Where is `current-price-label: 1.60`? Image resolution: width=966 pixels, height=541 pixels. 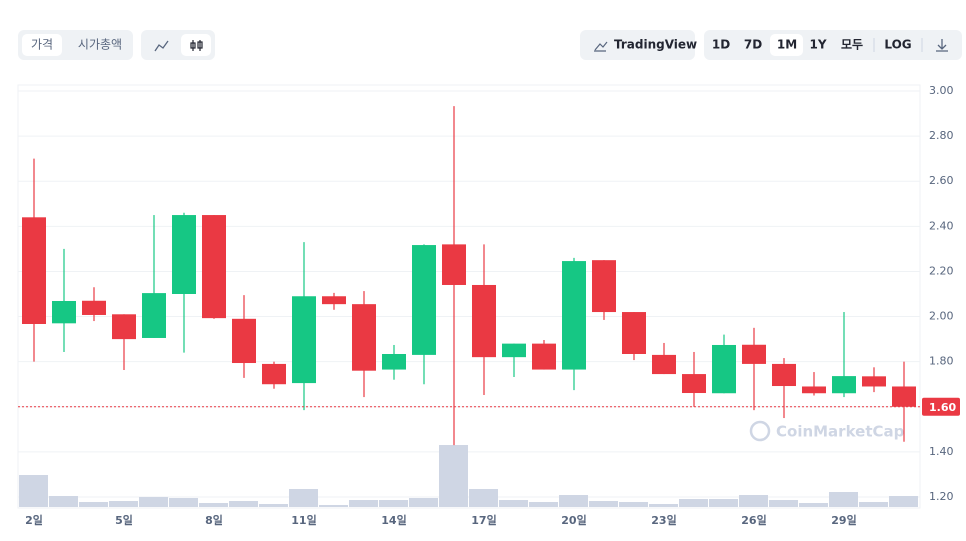 current-price-label: 1.60 is located at coordinates (942, 407).